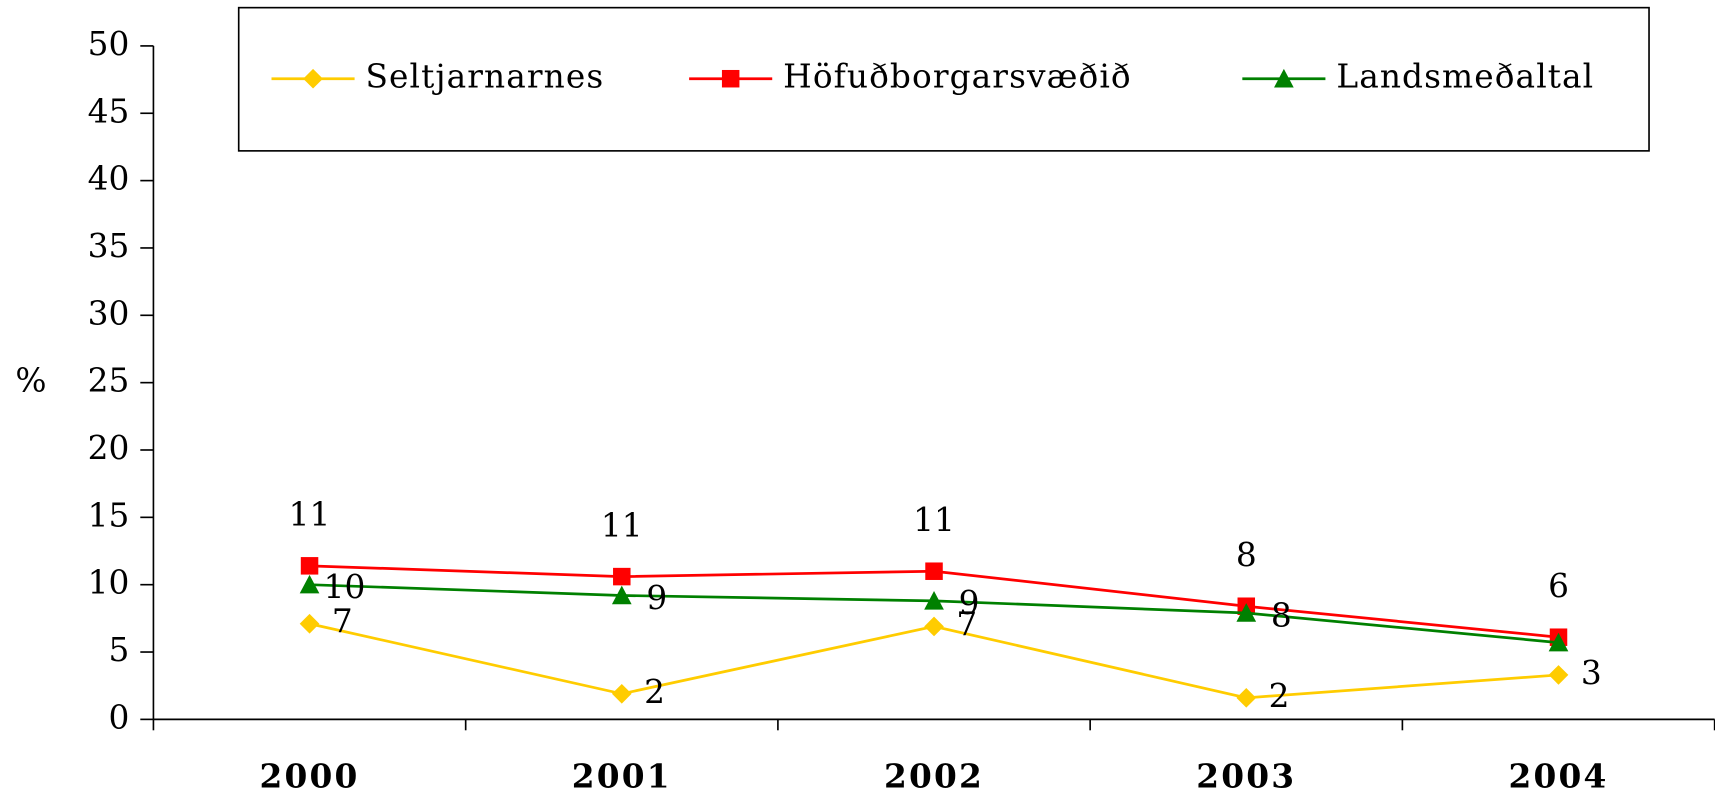 This screenshot has height=797, width=1715. What do you see at coordinates (485, 77) in the screenshot?
I see `legend-label: Seltjarnarnes` at bounding box center [485, 77].